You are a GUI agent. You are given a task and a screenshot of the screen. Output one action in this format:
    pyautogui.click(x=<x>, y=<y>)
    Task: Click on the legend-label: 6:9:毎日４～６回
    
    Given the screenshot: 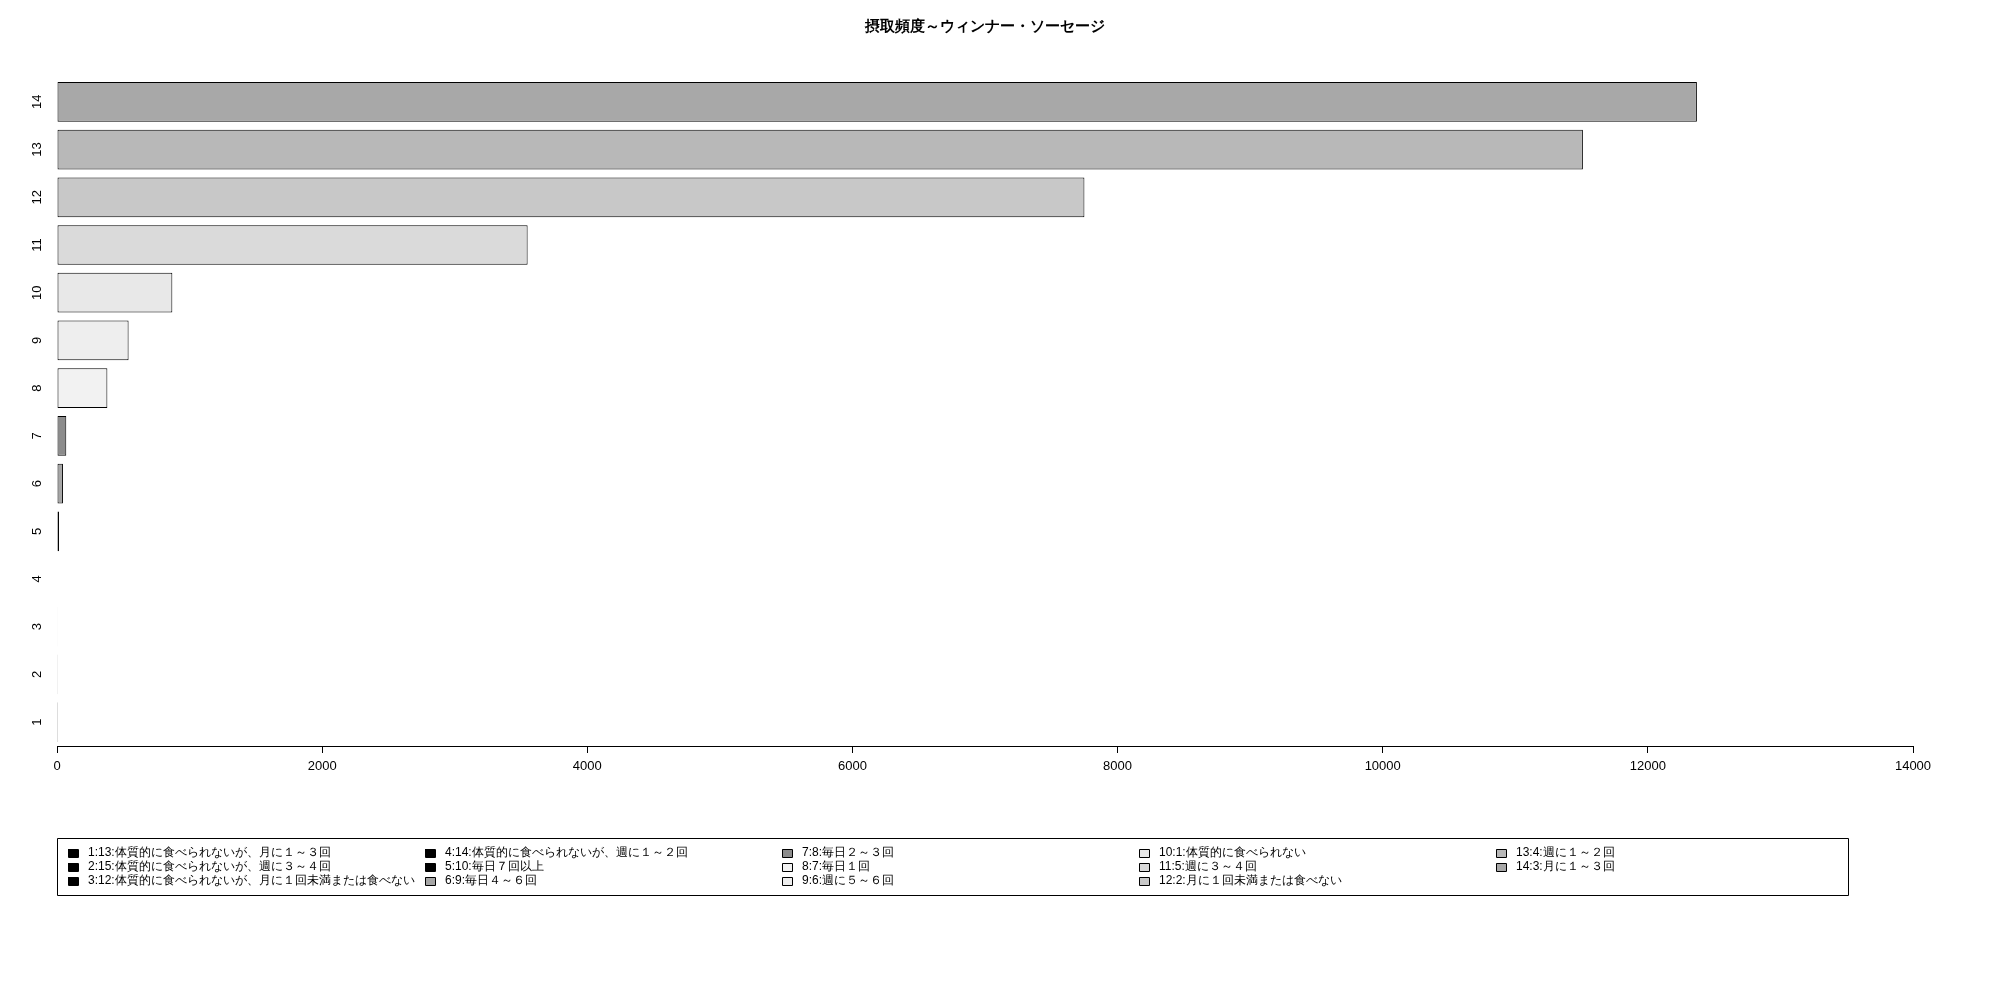 What is the action you would take?
    pyautogui.click(x=491, y=880)
    